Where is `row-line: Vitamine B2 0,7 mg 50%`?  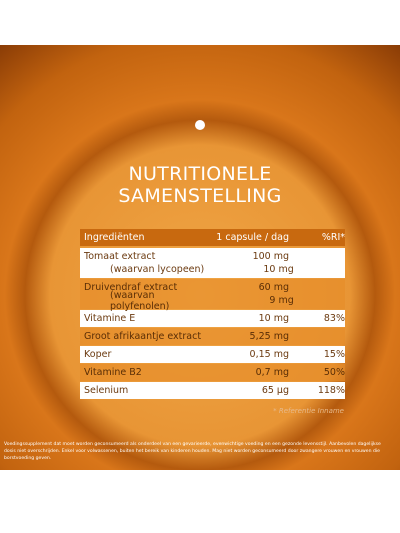 row-line: Vitamine B2 0,7 mg 50% is located at coordinates (212, 372).